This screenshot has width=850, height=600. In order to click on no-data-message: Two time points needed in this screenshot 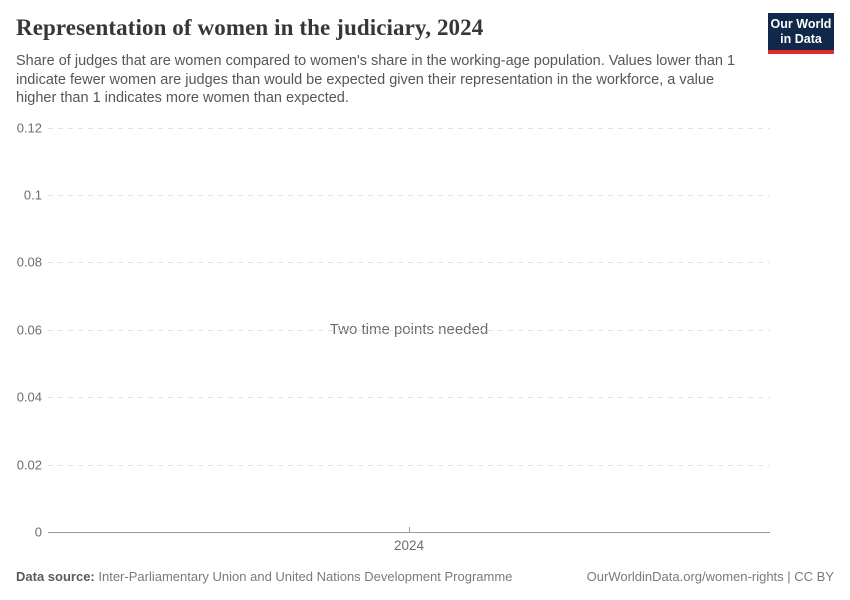, I will do `click(409, 329)`.